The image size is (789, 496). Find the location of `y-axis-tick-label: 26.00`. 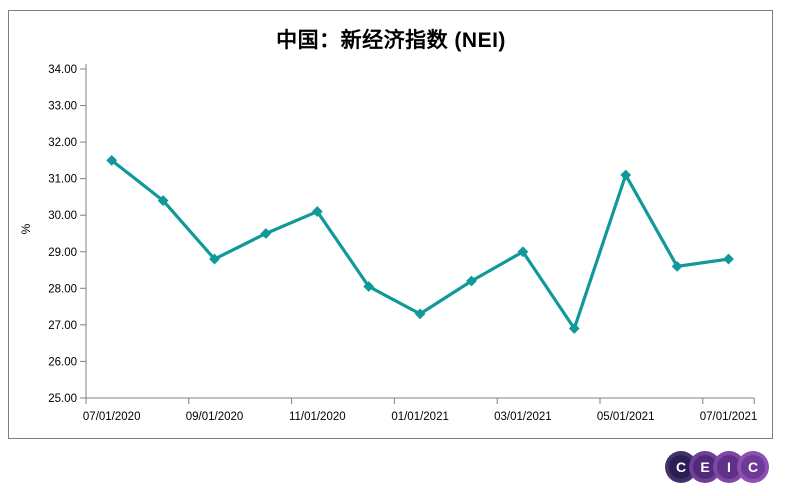

y-axis-tick-label: 26.00 is located at coordinates (62, 362).